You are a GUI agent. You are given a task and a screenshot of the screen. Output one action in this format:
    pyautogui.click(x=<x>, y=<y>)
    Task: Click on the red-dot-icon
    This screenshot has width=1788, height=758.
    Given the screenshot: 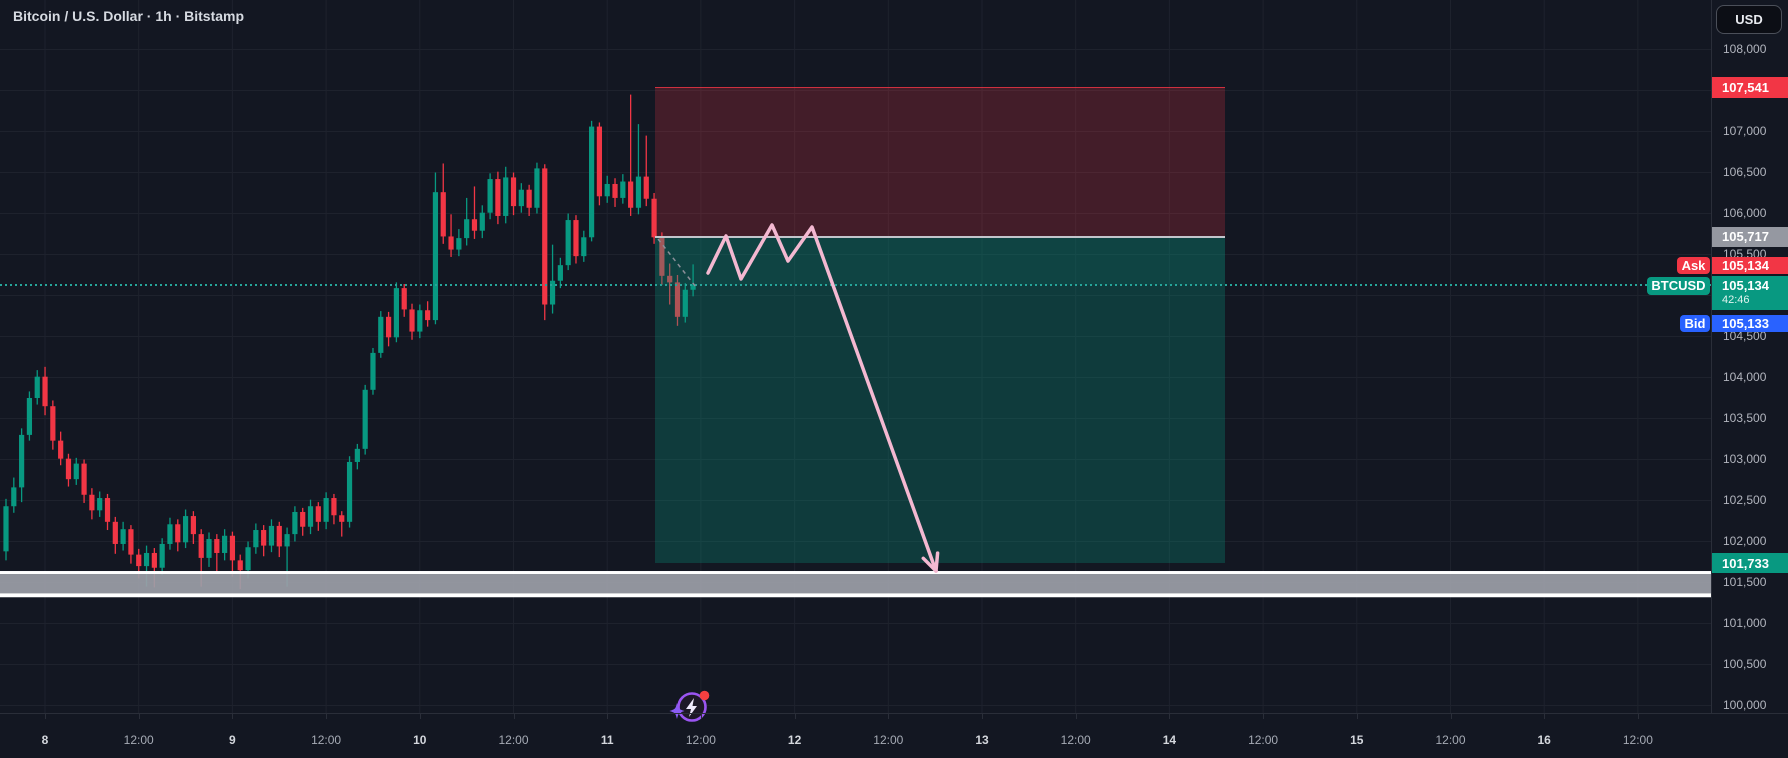 What is the action you would take?
    pyautogui.click(x=704, y=695)
    